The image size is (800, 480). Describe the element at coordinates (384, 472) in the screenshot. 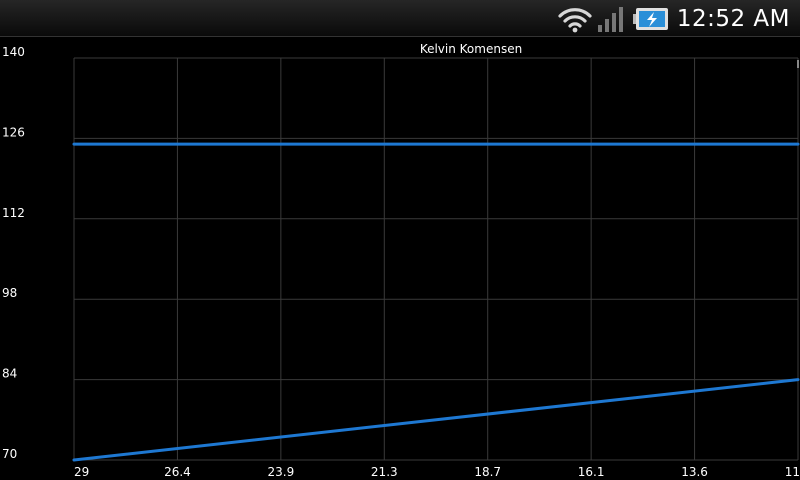

I see `x-tick-label: 21.3` at that location.